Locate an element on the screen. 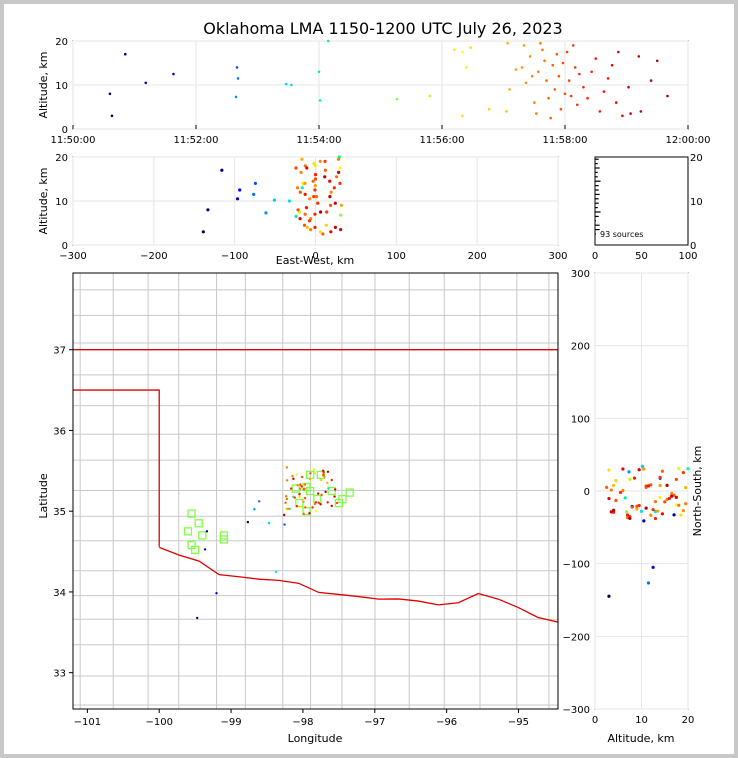 The height and width of the screenshot is (758, 738). ns-height-xlabel: Altitude, km is located at coordinates (640, 738).